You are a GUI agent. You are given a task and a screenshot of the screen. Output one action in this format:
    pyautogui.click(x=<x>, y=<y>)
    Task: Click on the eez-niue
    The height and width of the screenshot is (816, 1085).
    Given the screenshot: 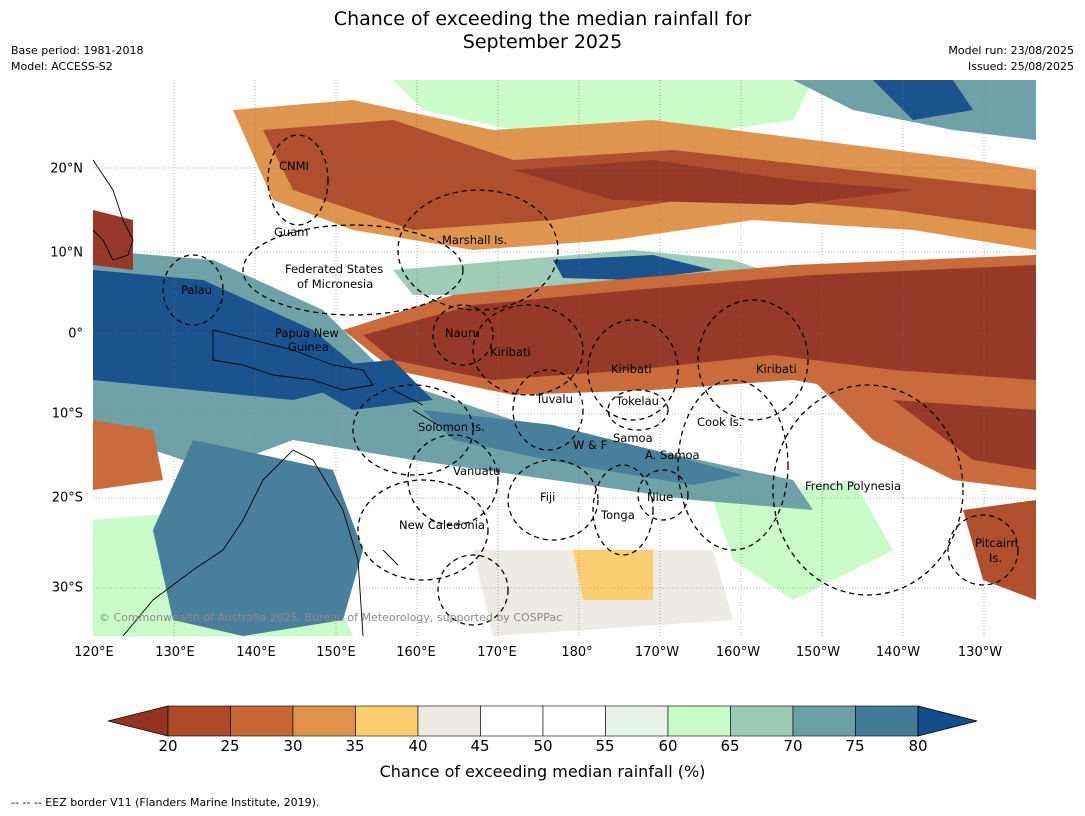 What is the action you would take?
    pyautogui.click(x=663, y=495)
    